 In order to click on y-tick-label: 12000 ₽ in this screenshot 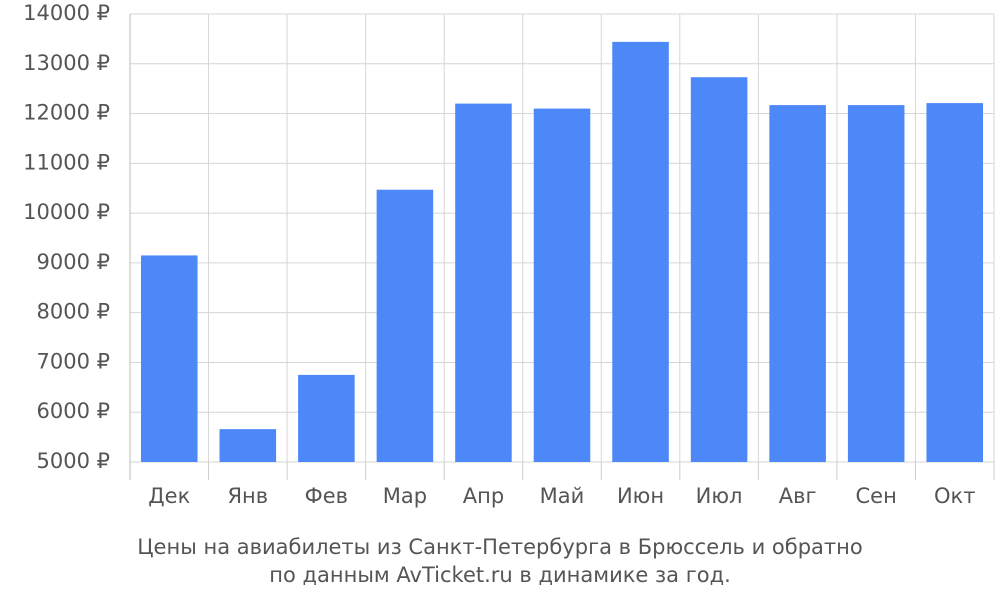, I will do `click(66, 113)`.